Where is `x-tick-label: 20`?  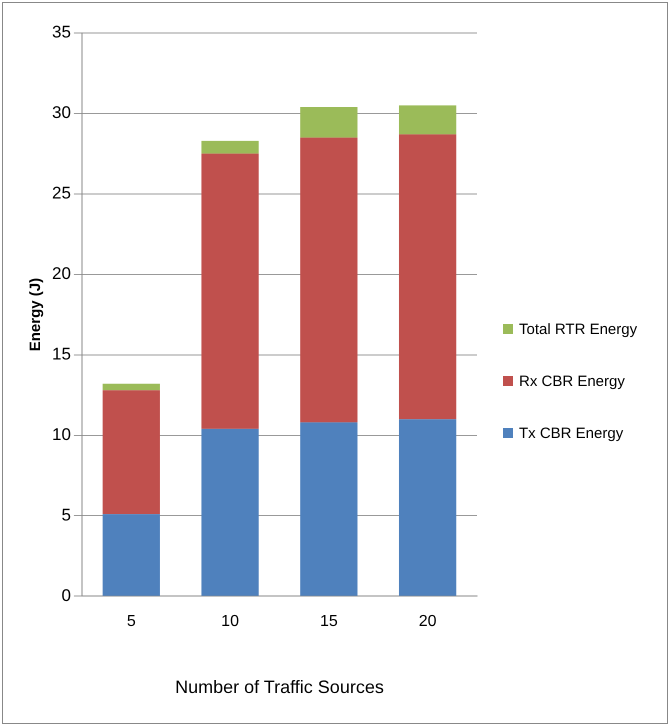 x-tick-label: 20 is located at coordinates (427, 621).